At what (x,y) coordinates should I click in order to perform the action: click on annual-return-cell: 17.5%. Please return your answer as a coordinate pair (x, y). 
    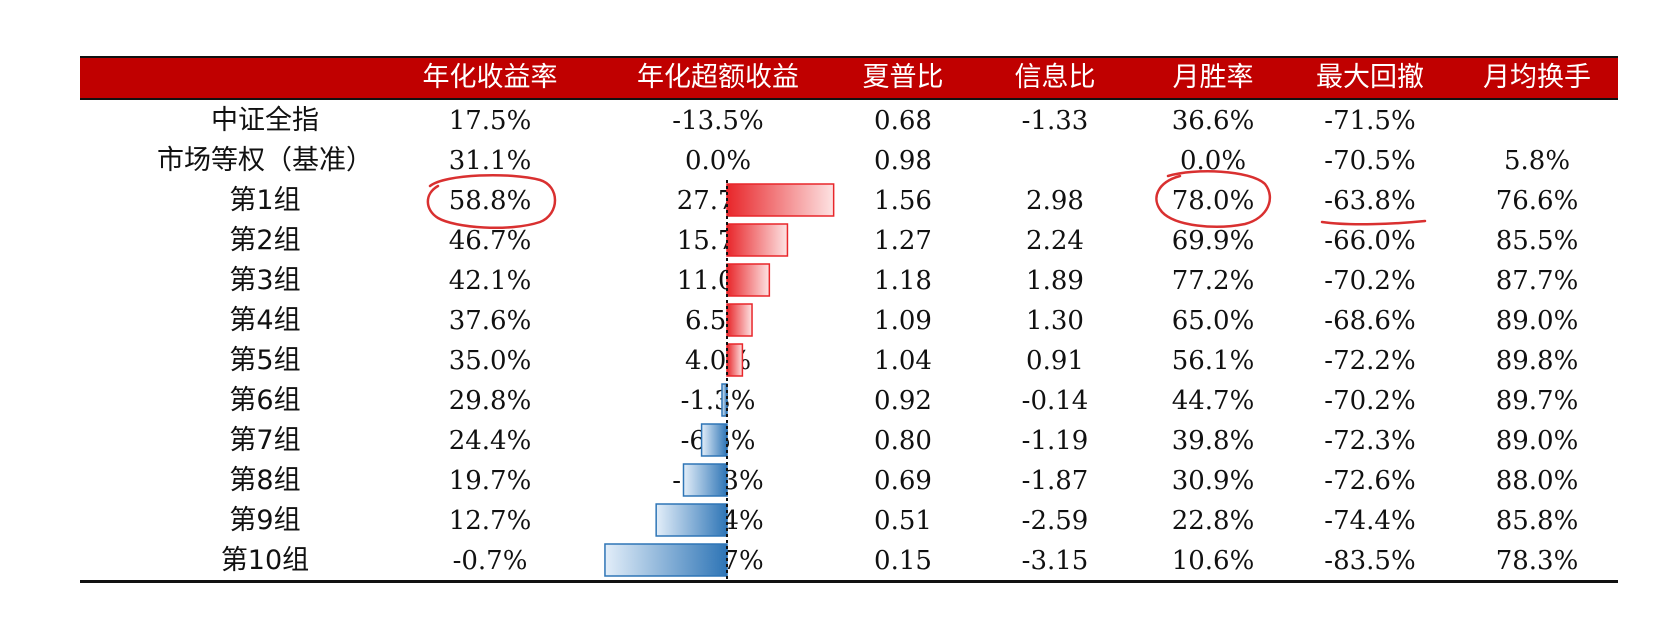
    Looking at the image, I should click on (490, 121).